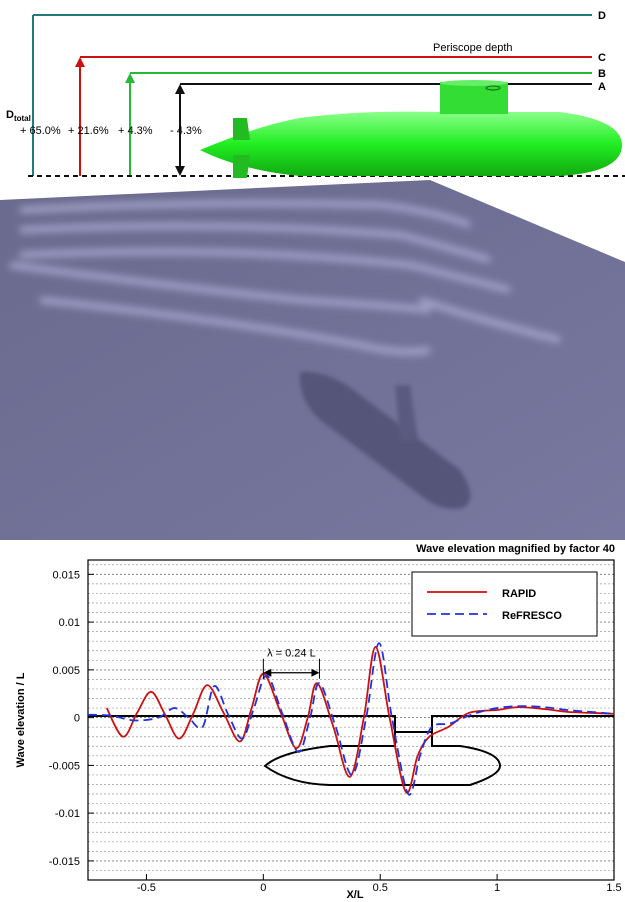 This screenshot has height=902, width=625. I want to click on sail-shadow, so click(406, 412).